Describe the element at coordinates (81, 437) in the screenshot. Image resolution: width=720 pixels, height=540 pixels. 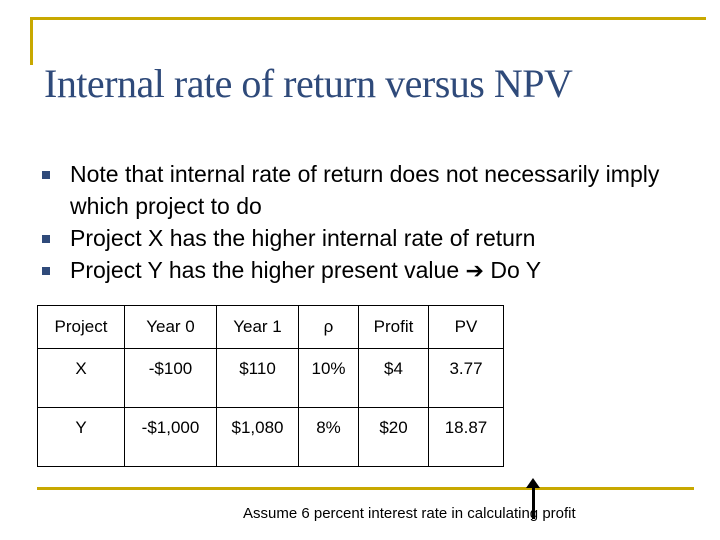
I see `table-cell: Y` at that location.